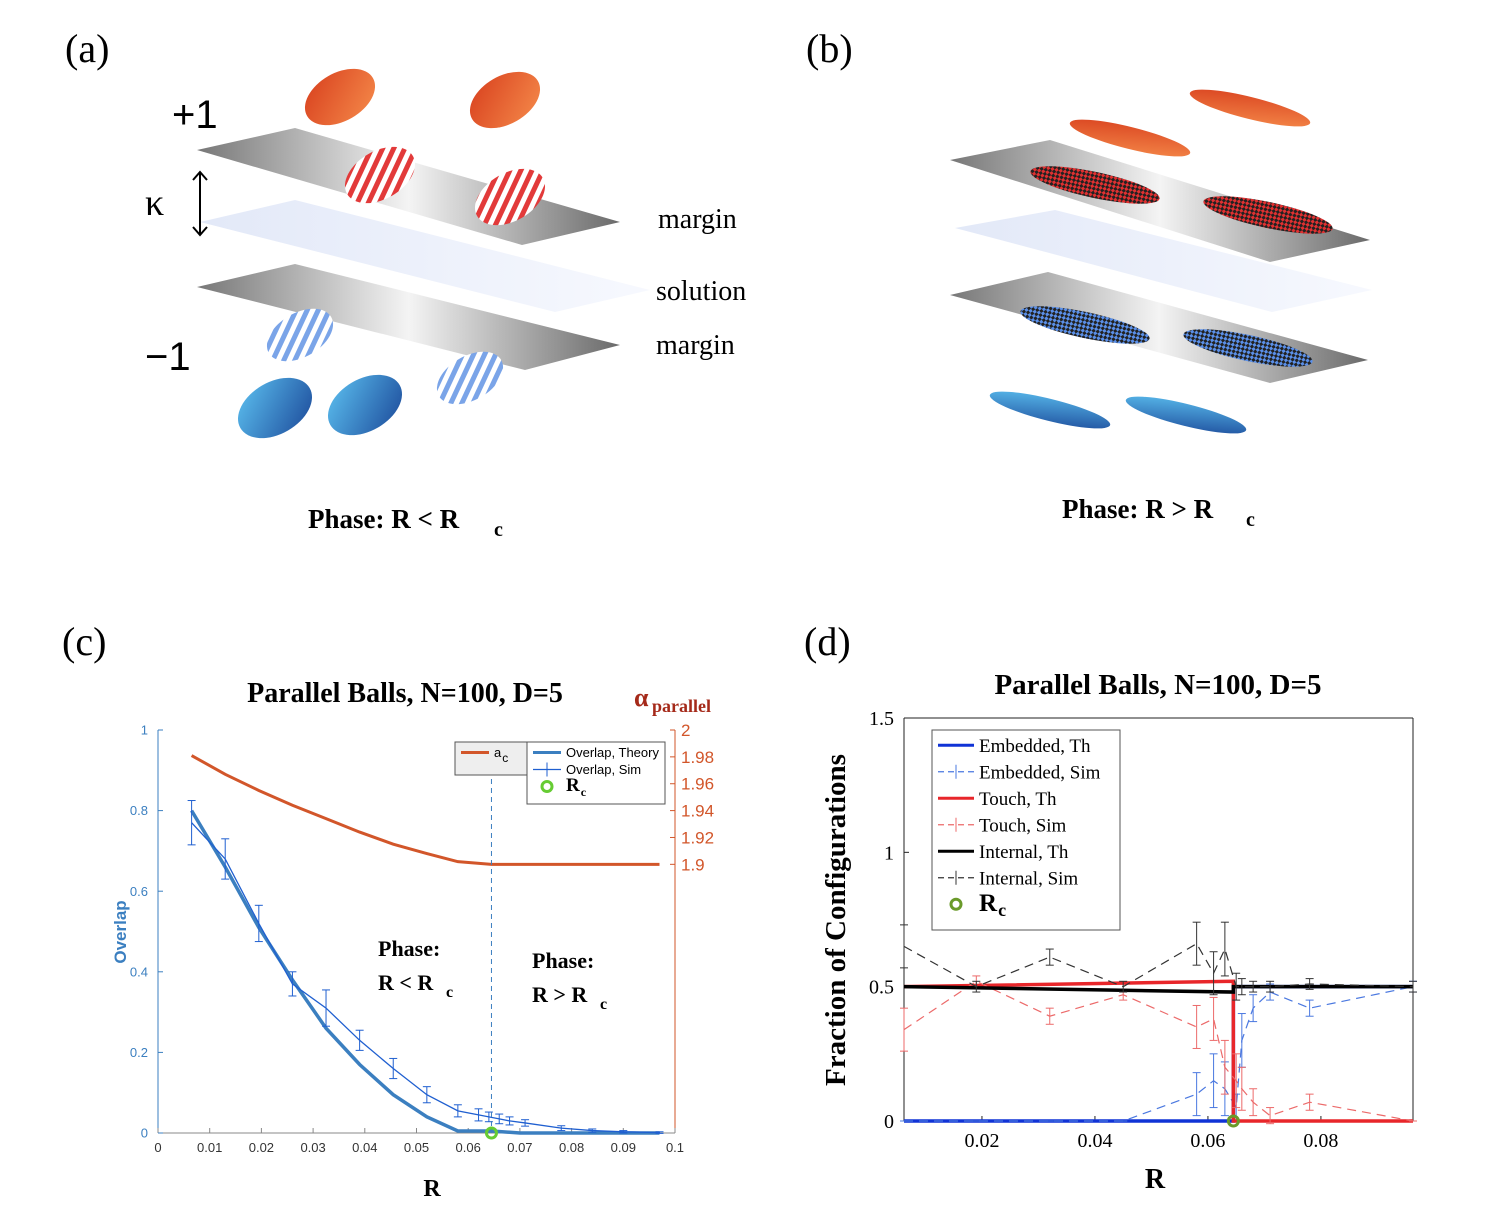 This screenshot has width=1504, height=1218. What do you see at coordinates (1024, 852) in the screenshot?
I see `legend-label: Internal, Th` at bounding box center [1024, 852].